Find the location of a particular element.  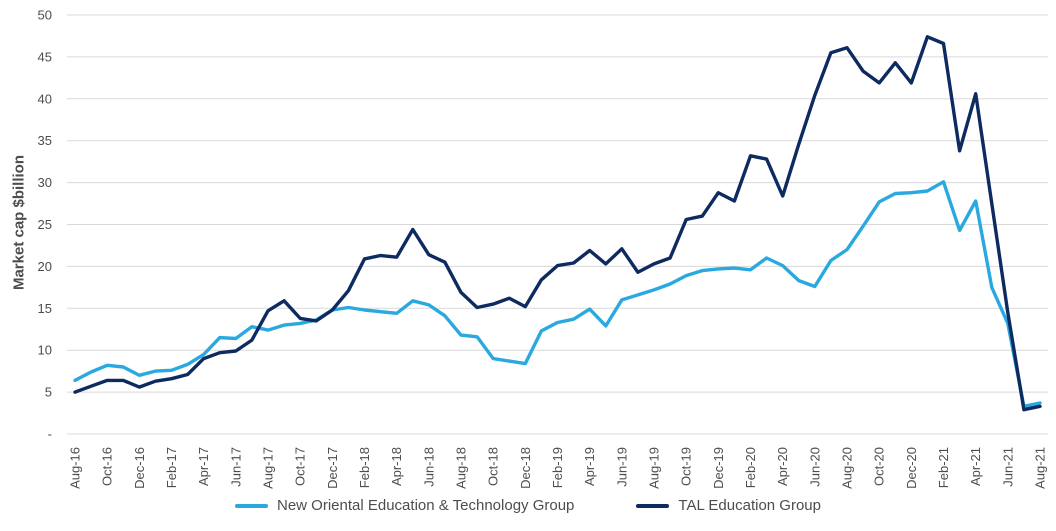

x-tick-label: Dec-17 is located at coordinates (332, 468).